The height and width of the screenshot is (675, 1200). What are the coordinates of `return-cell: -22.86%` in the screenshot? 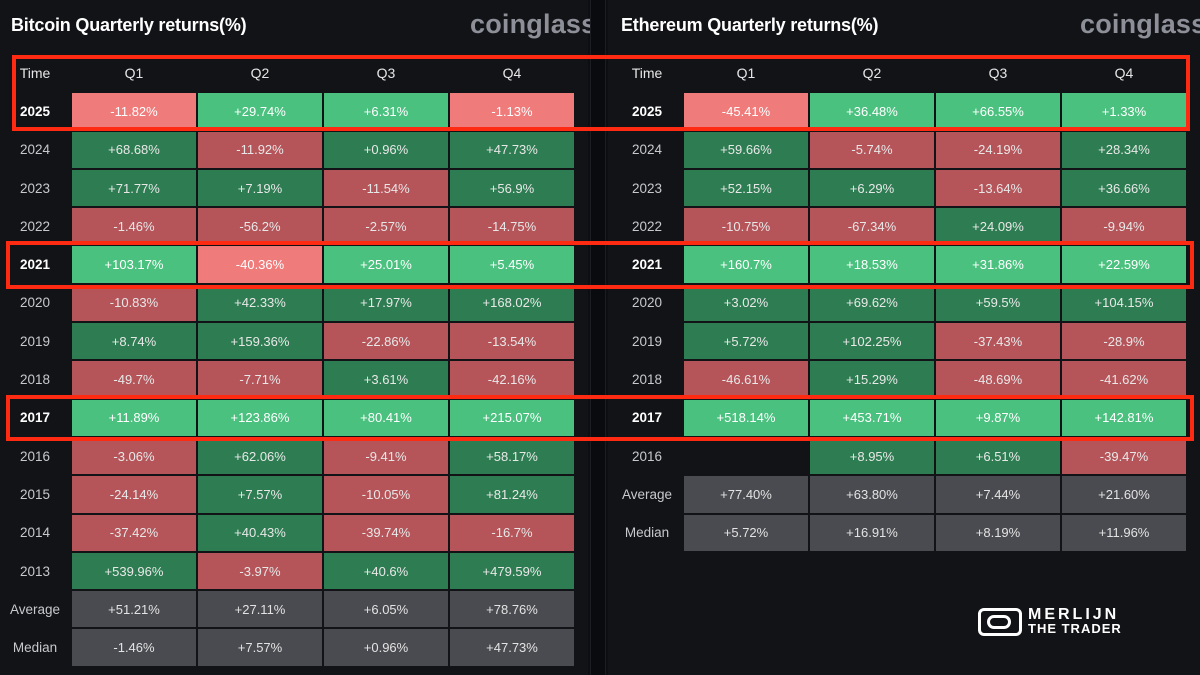 It's located at (387, 342).